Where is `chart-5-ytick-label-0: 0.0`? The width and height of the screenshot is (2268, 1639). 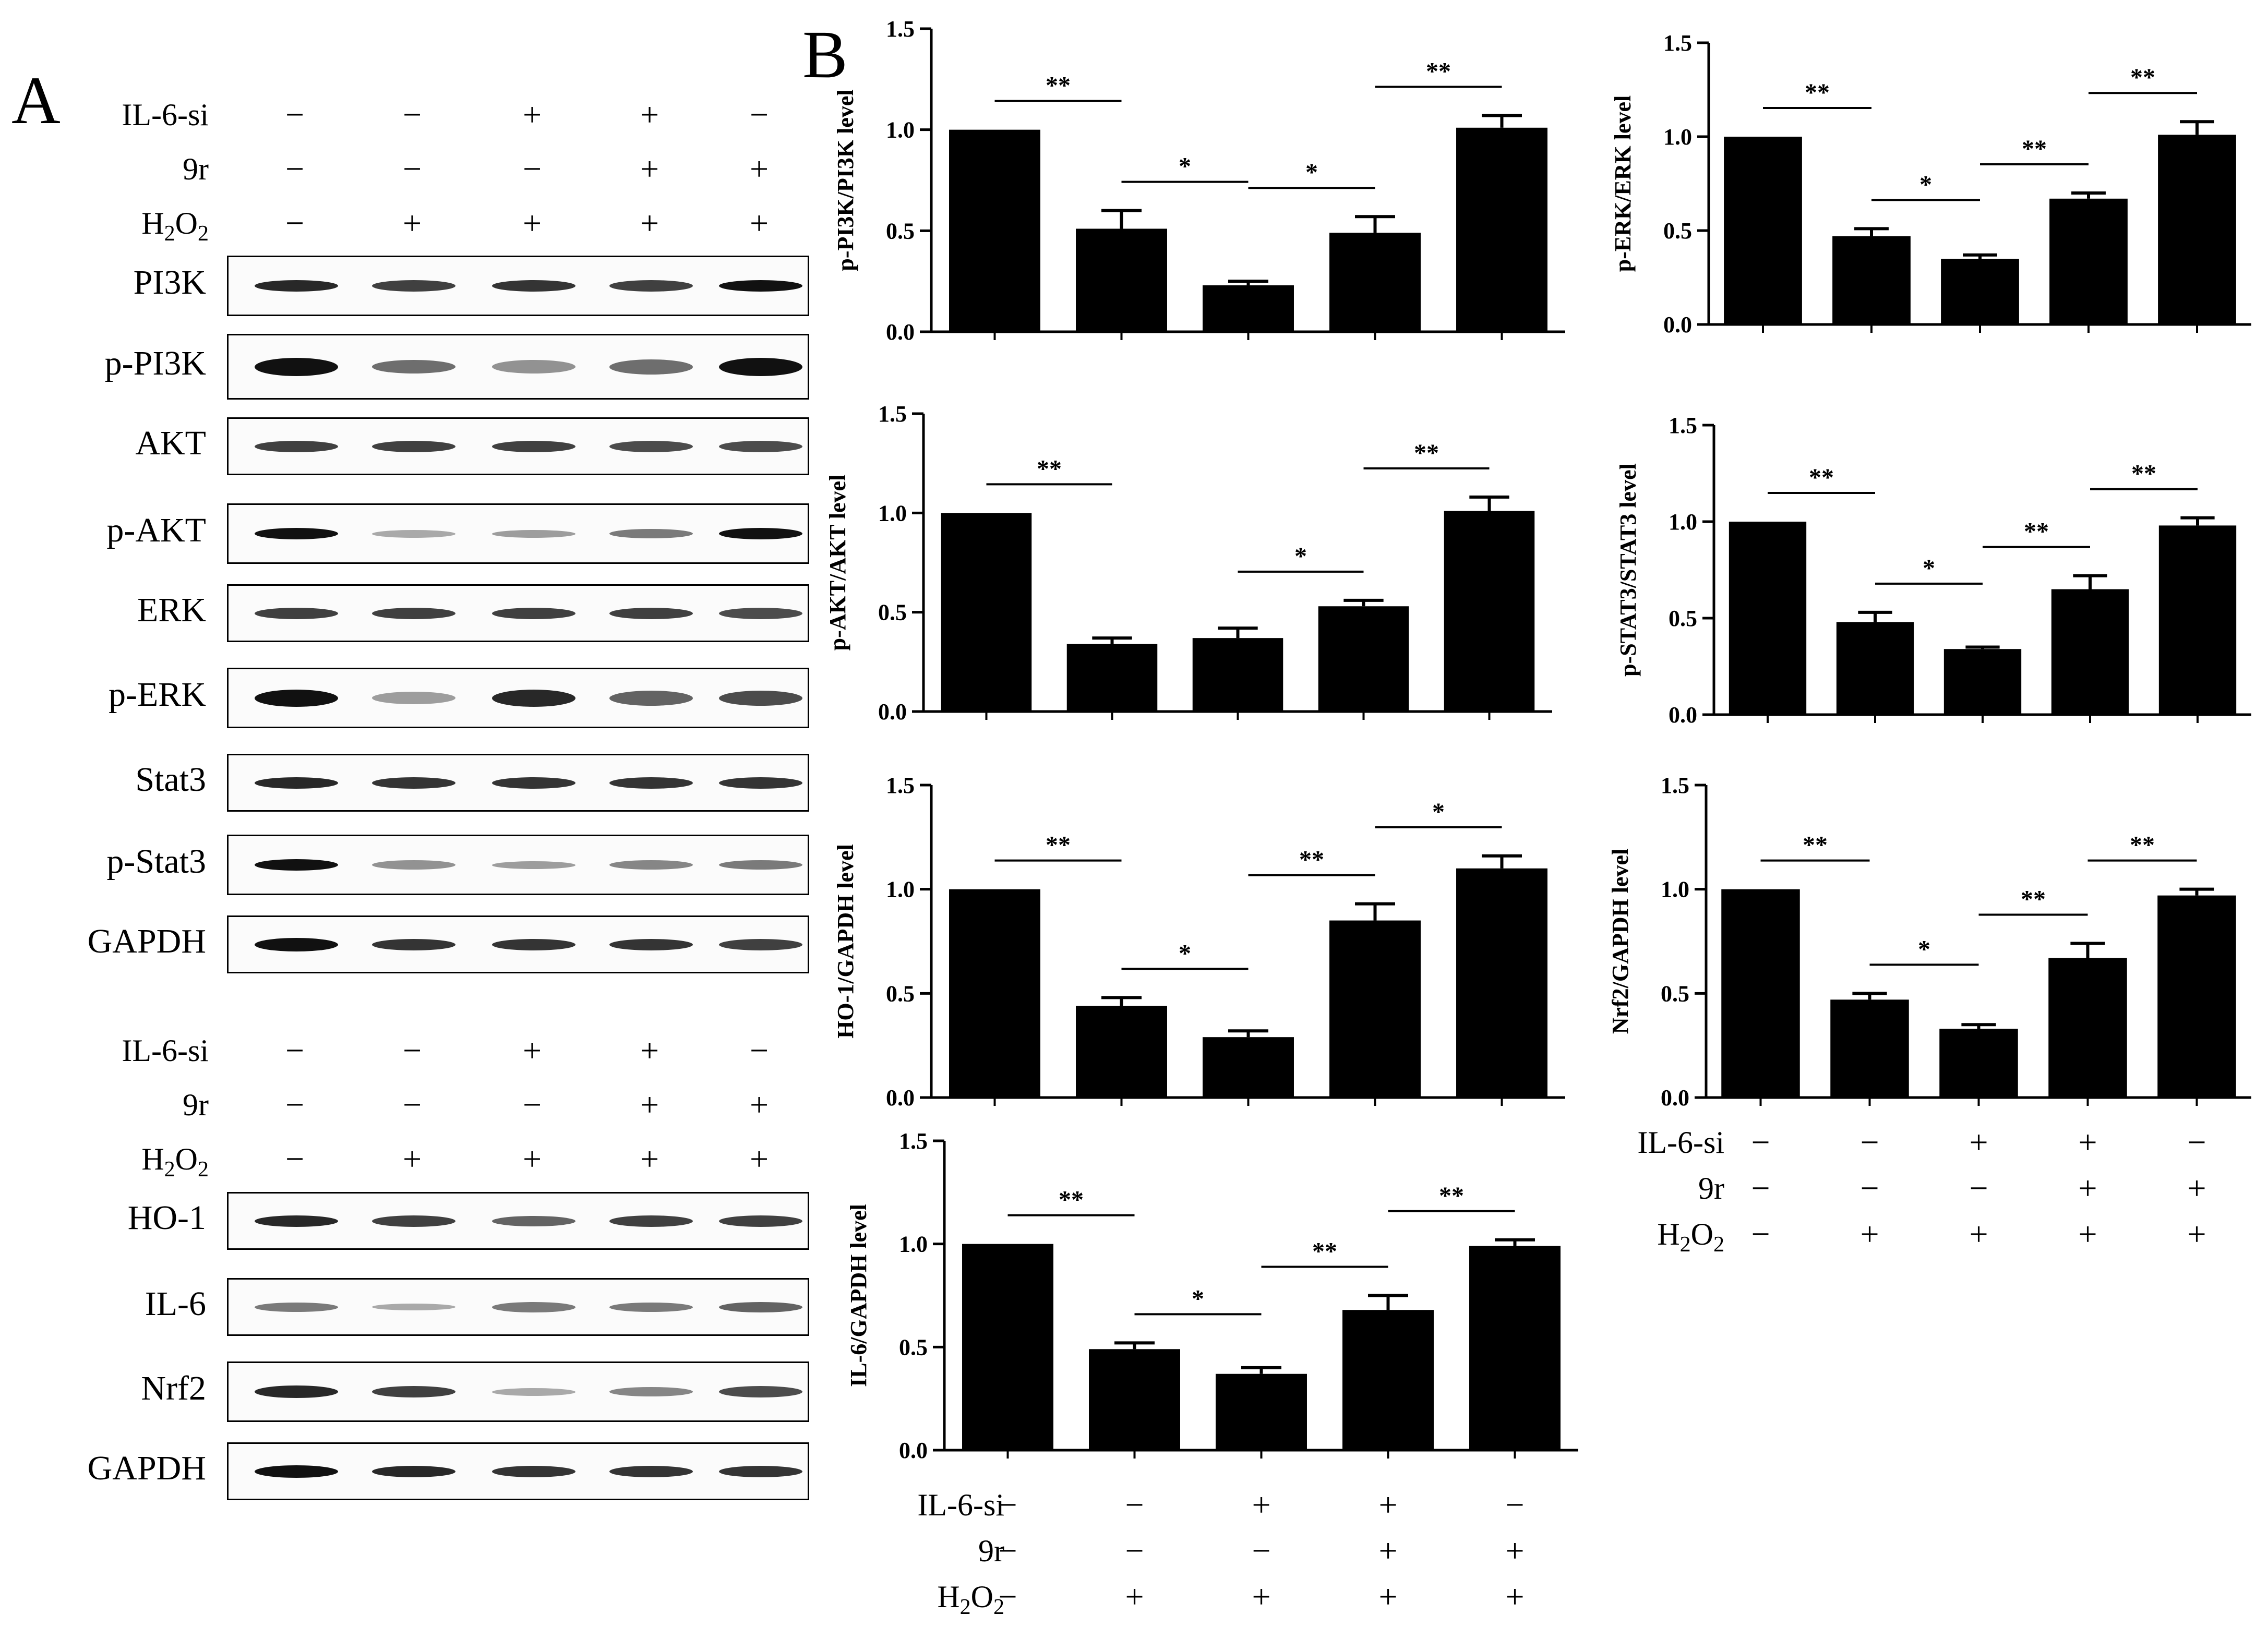
chart-5-ytick-label-0: 0.0 is located at coordinates (1675, 1098).